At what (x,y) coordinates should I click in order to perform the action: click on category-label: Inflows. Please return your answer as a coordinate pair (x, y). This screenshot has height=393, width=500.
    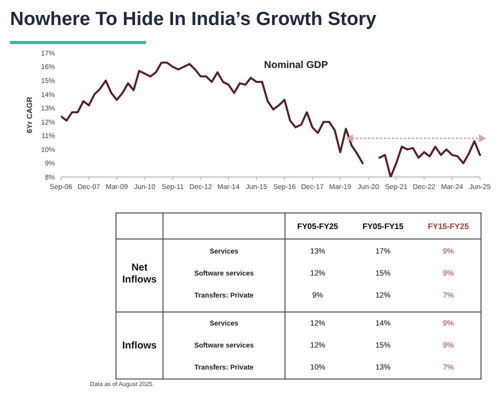
    Looking at the image, I should click on (139, 346).